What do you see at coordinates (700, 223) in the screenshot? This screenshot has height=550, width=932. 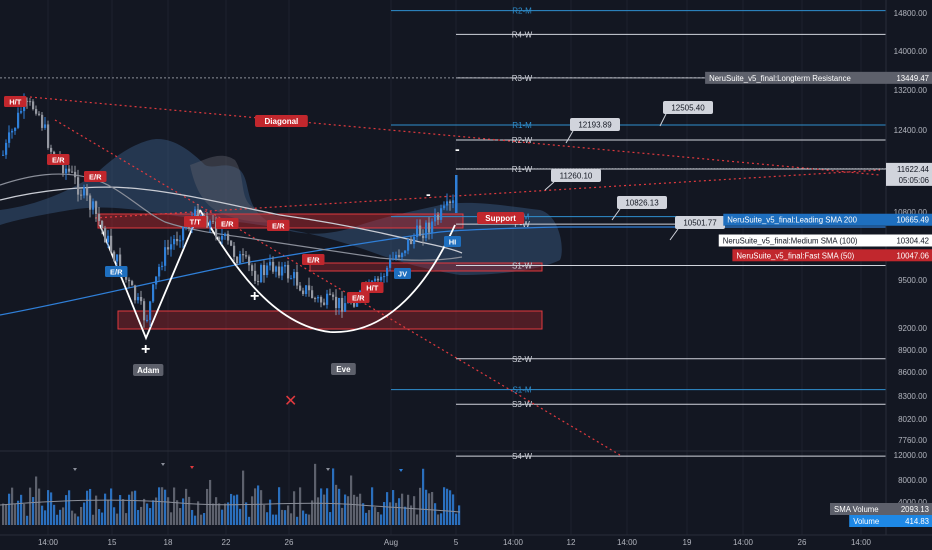 I see `callout-text: 10501.77` at bounding box center [700, 223].